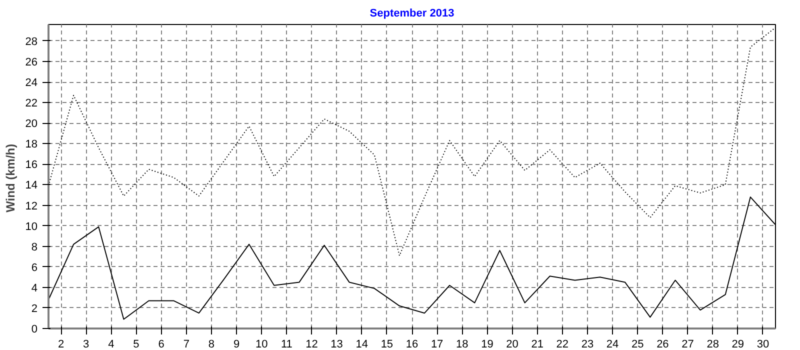 Image resolution: width=800 pixels, height=350 pixels. What do you see at coordinates (31, 104) in the screenshot?
I see `y-tick-label: 22` at bounding box center [31, 104].